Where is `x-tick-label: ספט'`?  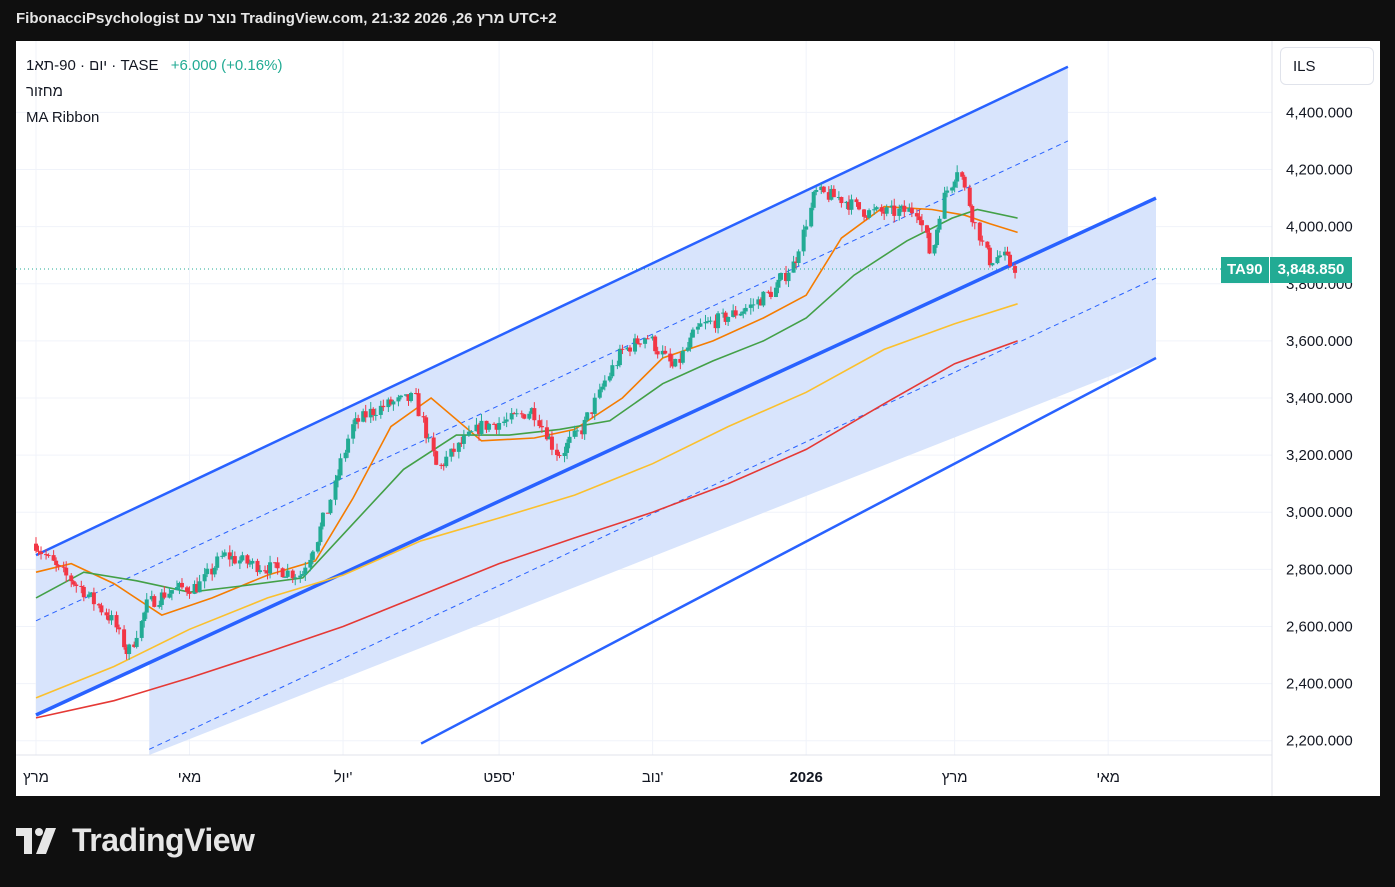
x-tick-label: ספט' is located at coordinates (499, 777).